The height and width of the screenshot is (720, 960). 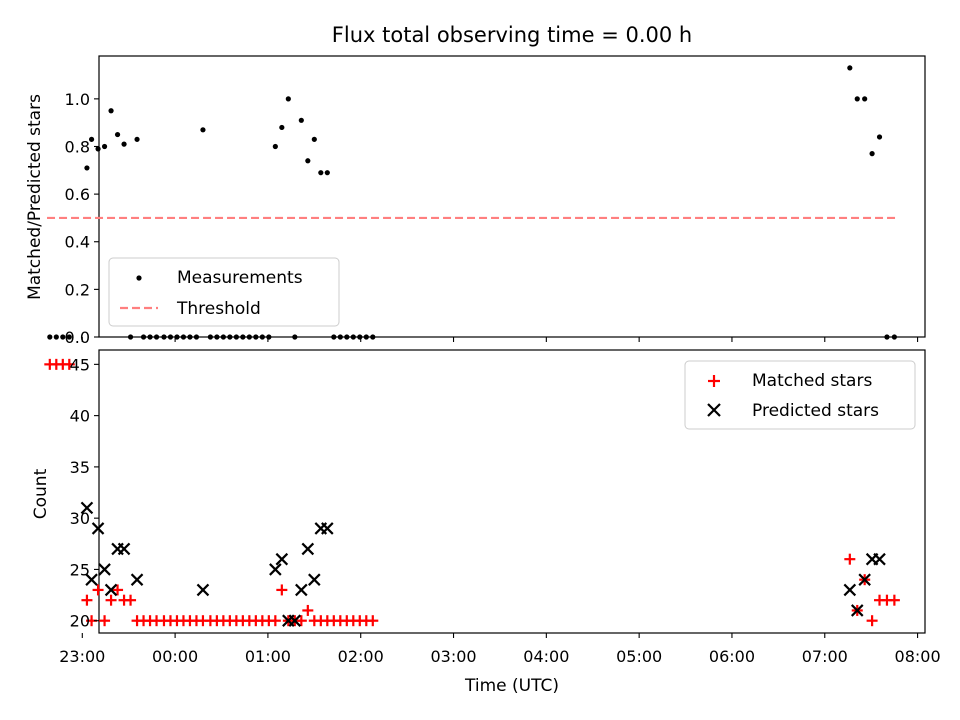 What do you see at coordinates (80, 467) in the screenshot?
I see `y-tick-label: 35` at bounding box center [80, 467].